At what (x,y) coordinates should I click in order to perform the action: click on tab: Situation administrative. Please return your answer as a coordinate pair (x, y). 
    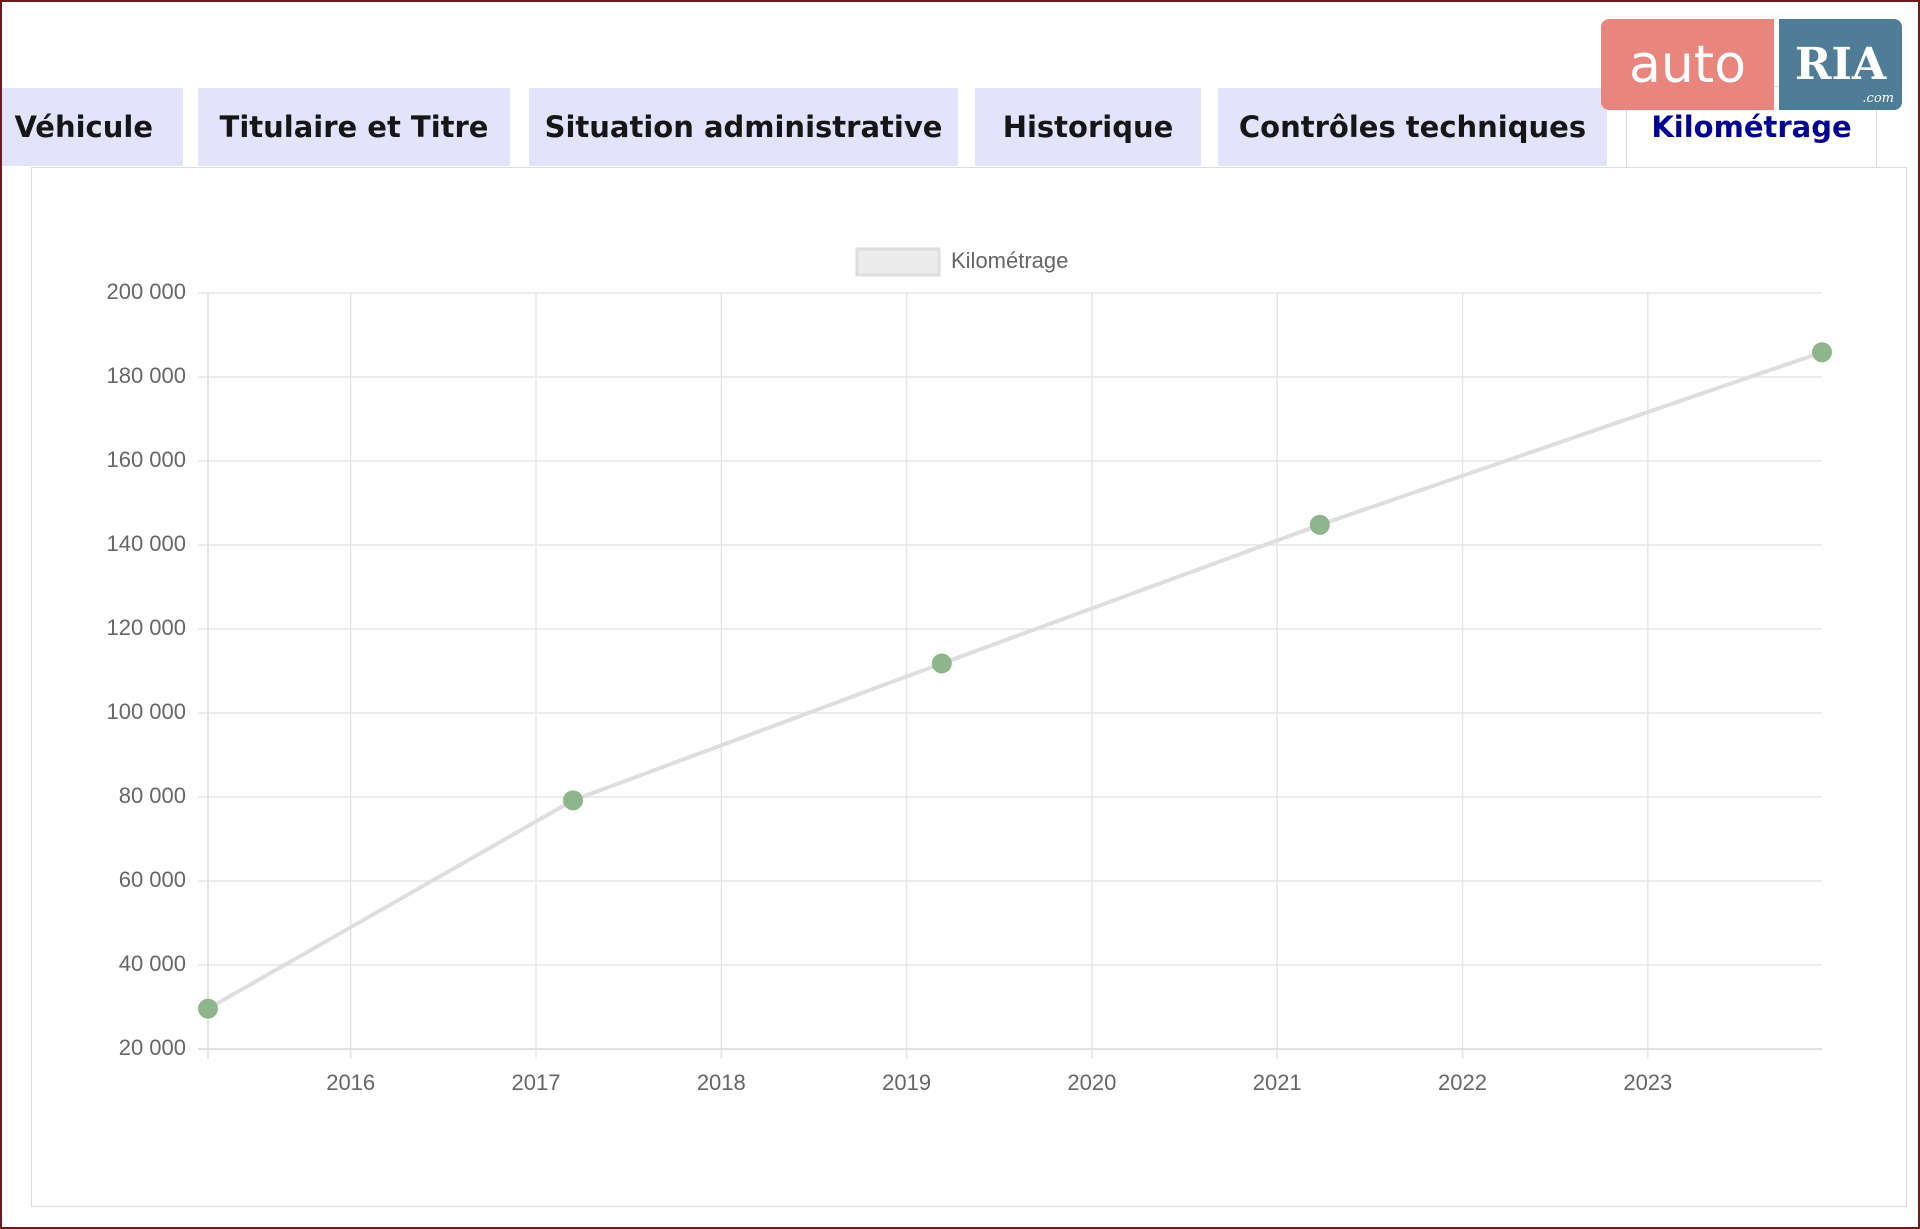
    Looking at the image, I should click on (743, 127).